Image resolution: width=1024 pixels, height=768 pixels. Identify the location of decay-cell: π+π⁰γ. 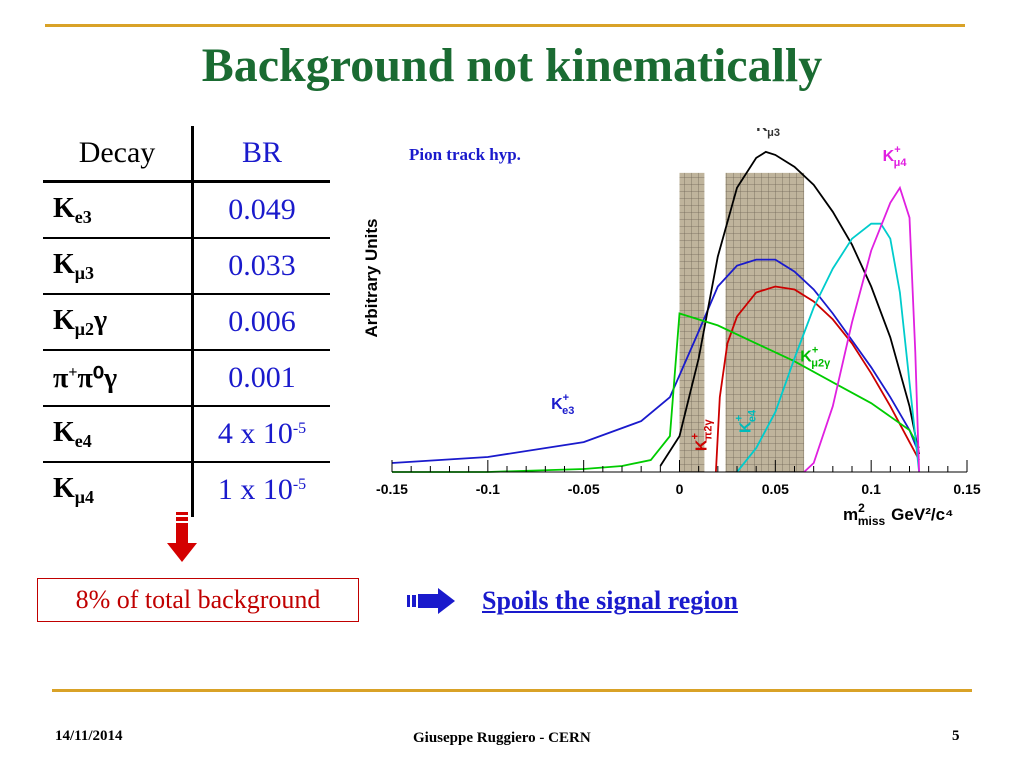
(118, 377).